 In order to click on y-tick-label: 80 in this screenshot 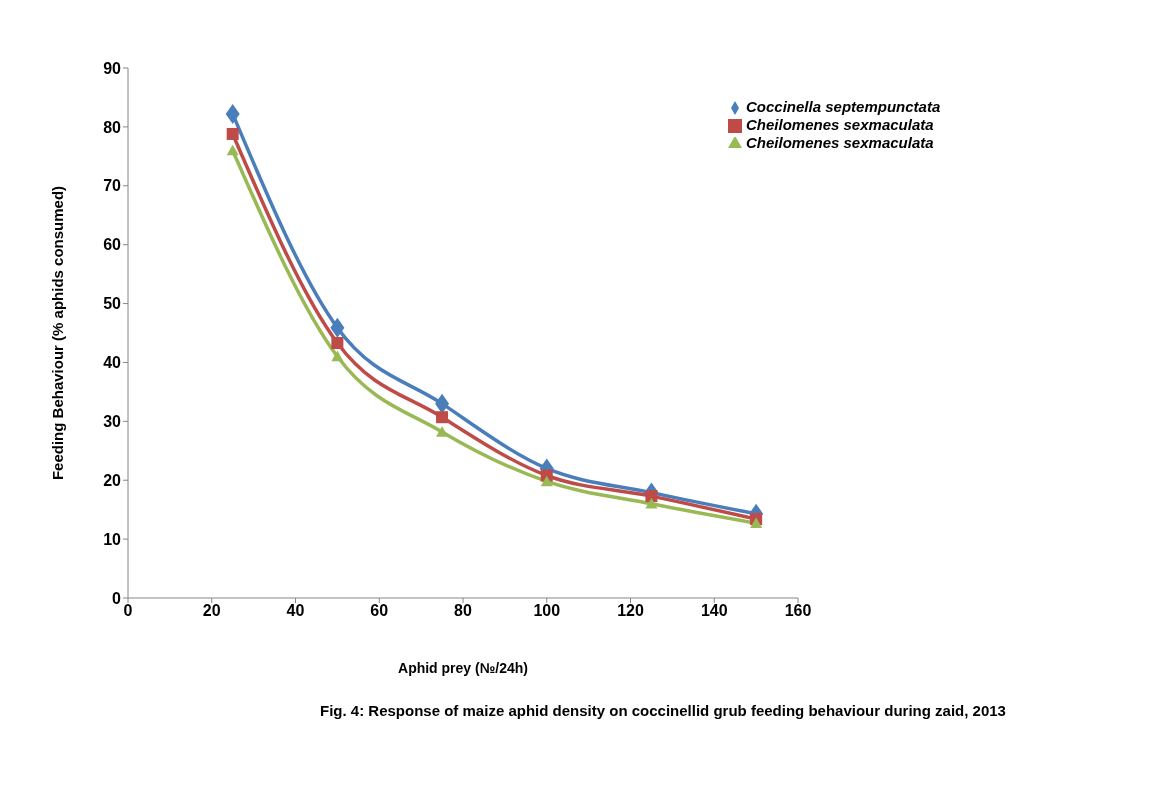, I will do `click(112, 127)`.